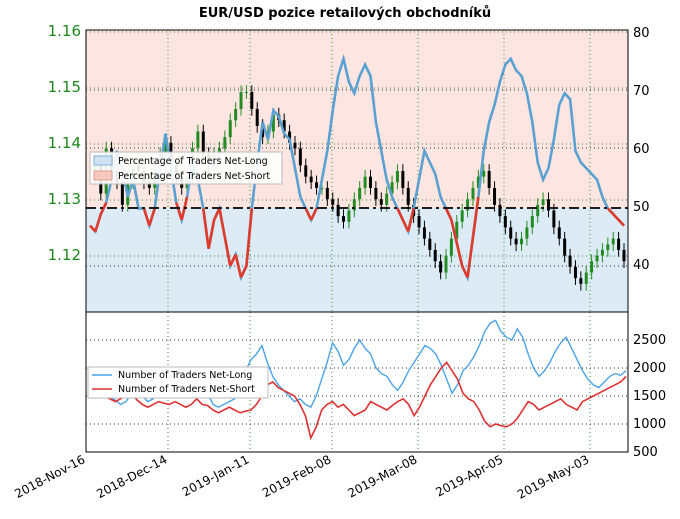  Describe the element at coordinates (131, 476) in the screenshot. I see `date-tick-label: 2018-Dec-14` at that location.